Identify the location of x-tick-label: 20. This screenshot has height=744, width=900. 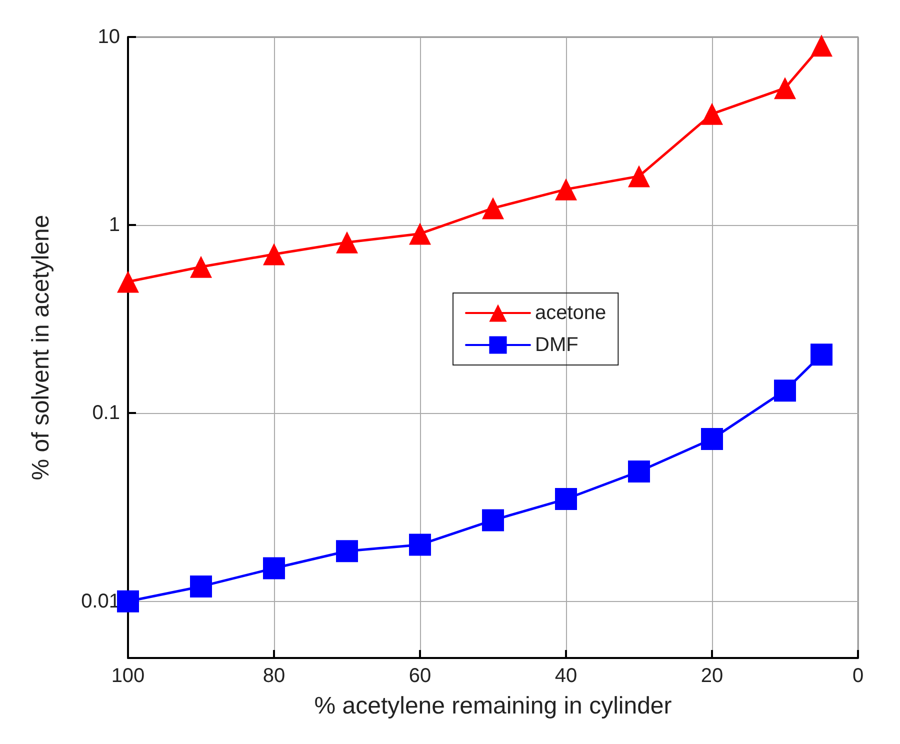
(712, 676).